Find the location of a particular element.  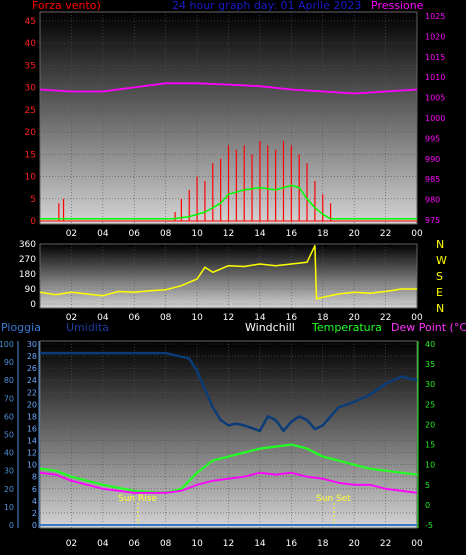

dewpoint-label: Dew Point (°C) is located at coordinates (428, 327).